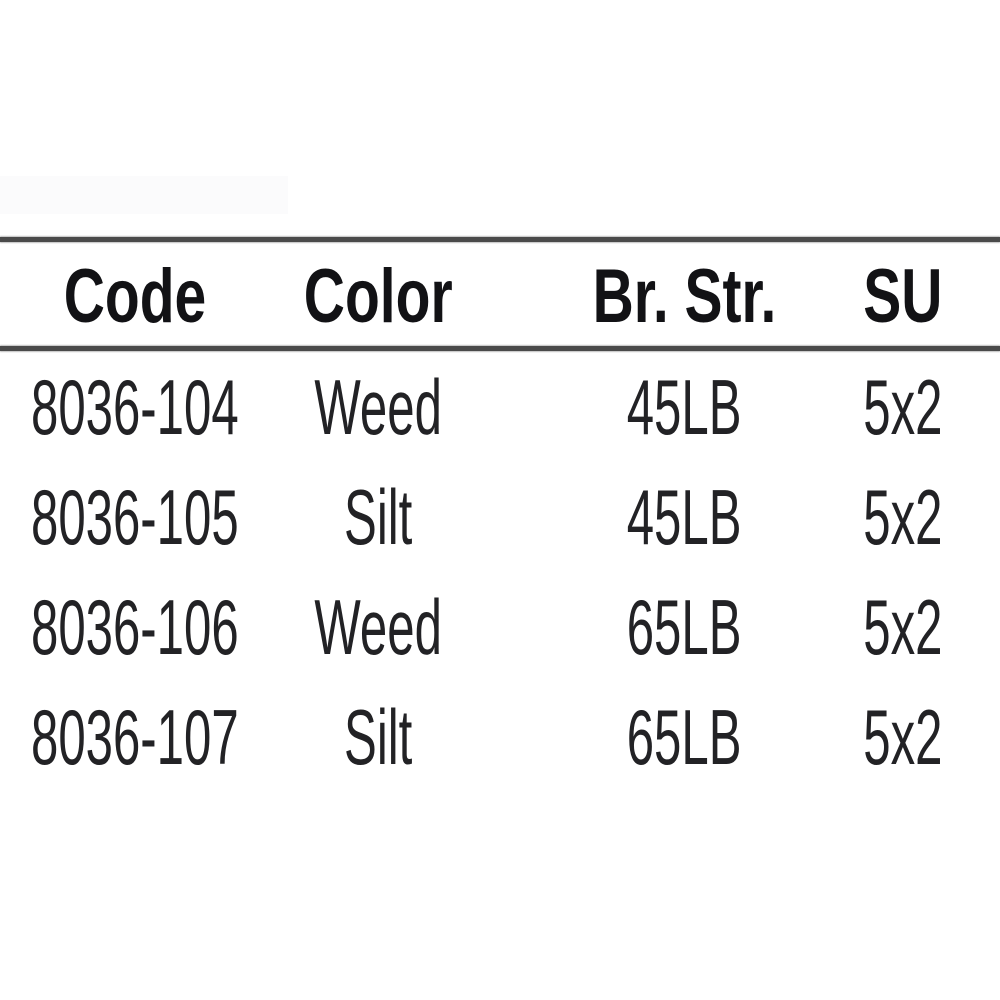  What do you see at coordinates (144, 195) in the screenshot?
I see `scan-artifact` at bounding box center [144, 195].